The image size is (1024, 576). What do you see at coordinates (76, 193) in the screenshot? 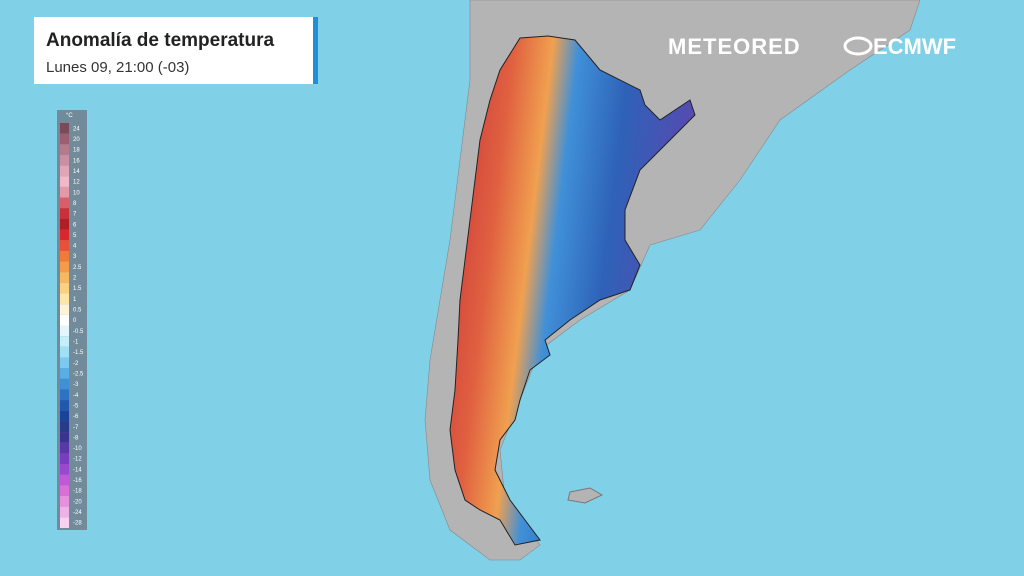
I see `legend-label: 10` at bounding box center [76, 193].